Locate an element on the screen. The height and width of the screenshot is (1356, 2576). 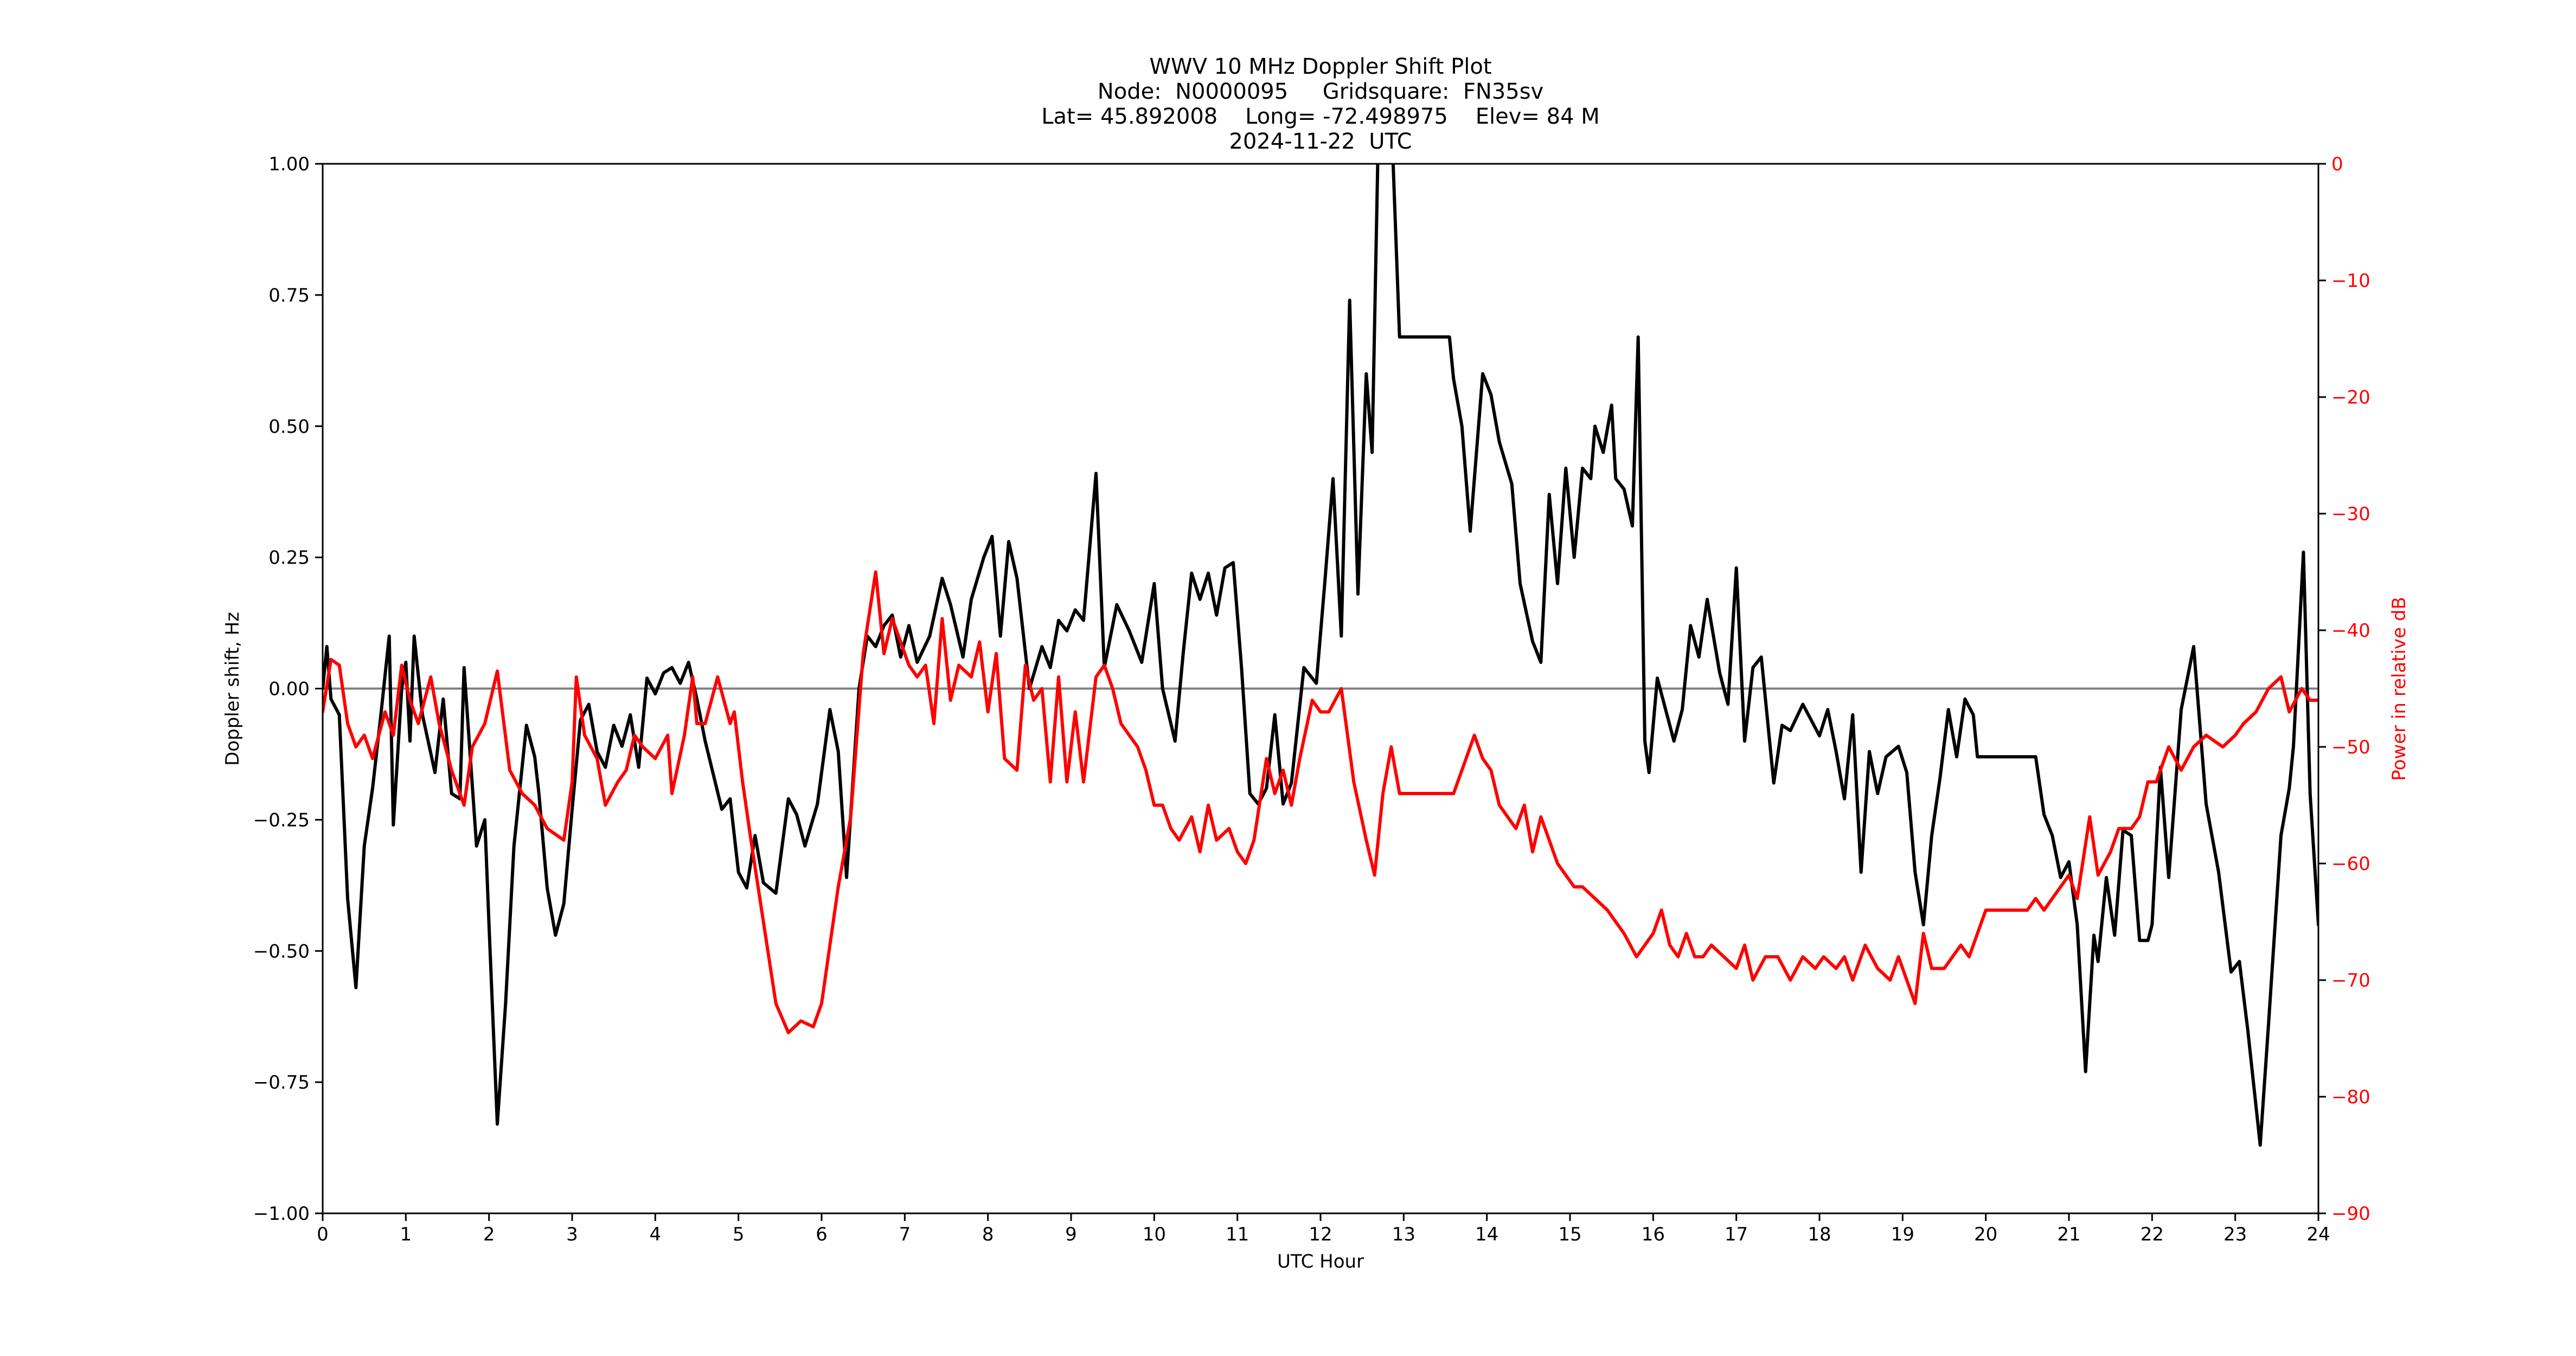
x-tick-label: 18 is located at coordinates (1819, 1234).